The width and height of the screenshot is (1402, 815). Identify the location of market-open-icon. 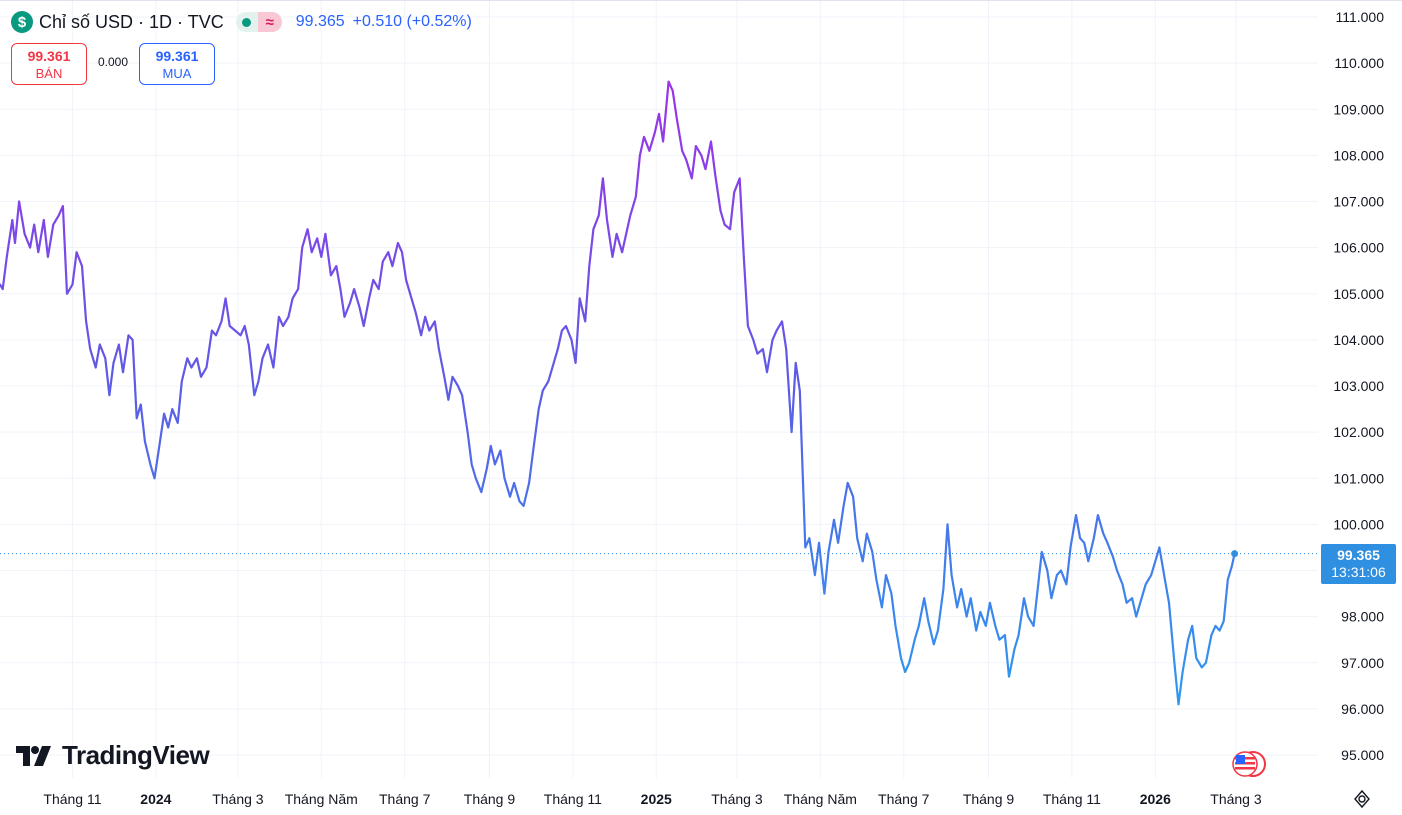
(246, 22).